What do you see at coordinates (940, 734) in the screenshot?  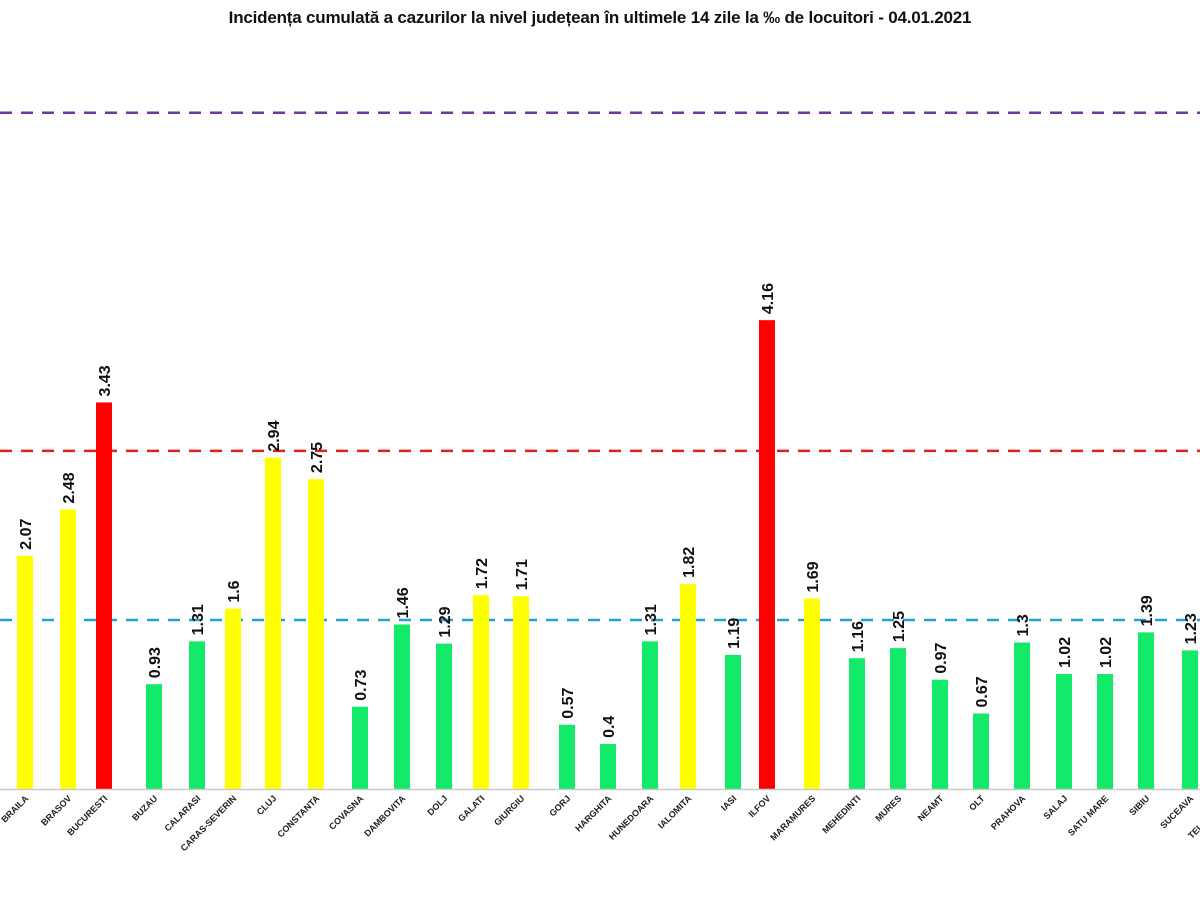 I see `bar-neamt` at bounding box center [940, 734].